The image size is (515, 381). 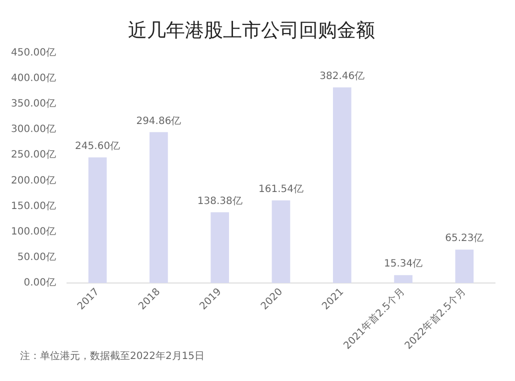 What do you see at coordinates (159, 121) in the screenshot?
I see `data-label: 294.86亿` at bounding box center [159, 121].